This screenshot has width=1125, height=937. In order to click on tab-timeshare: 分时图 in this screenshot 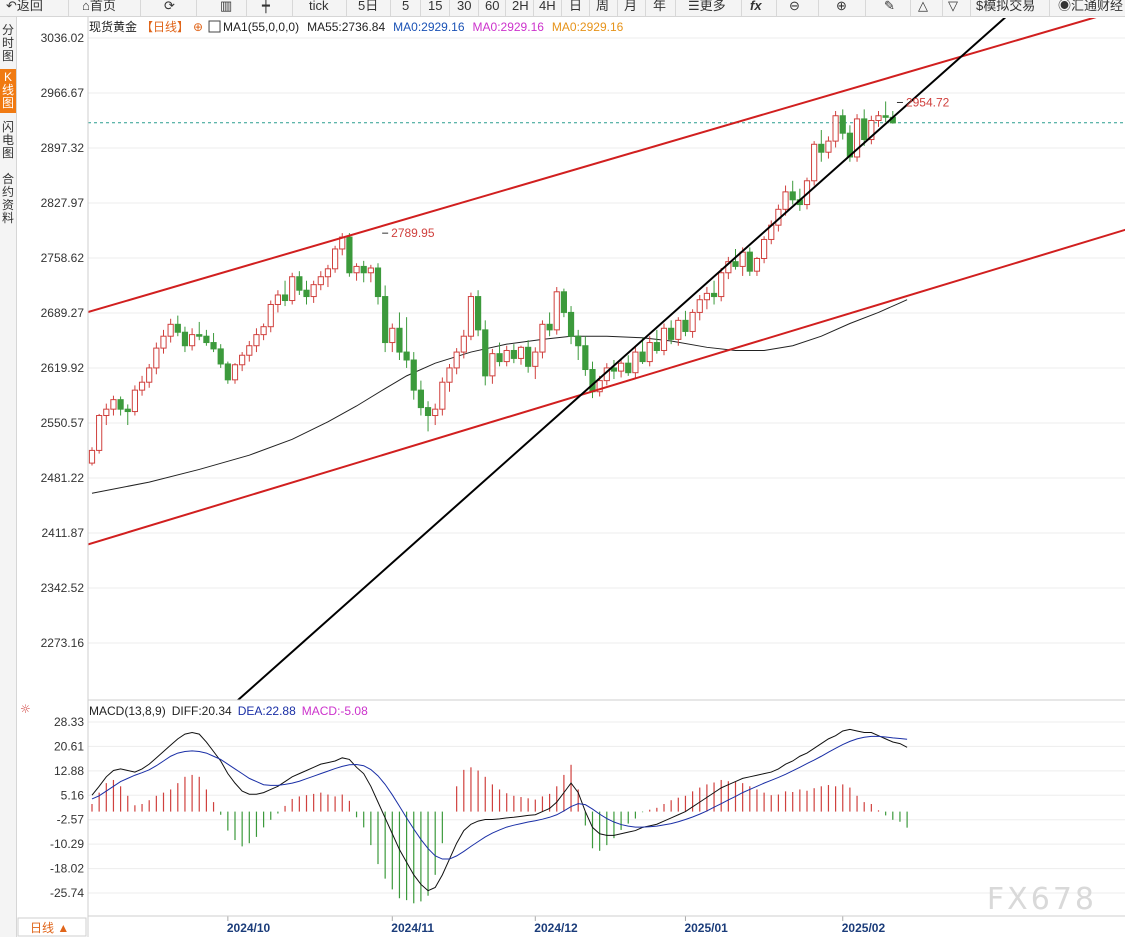, I will do `click(7, 43)`.